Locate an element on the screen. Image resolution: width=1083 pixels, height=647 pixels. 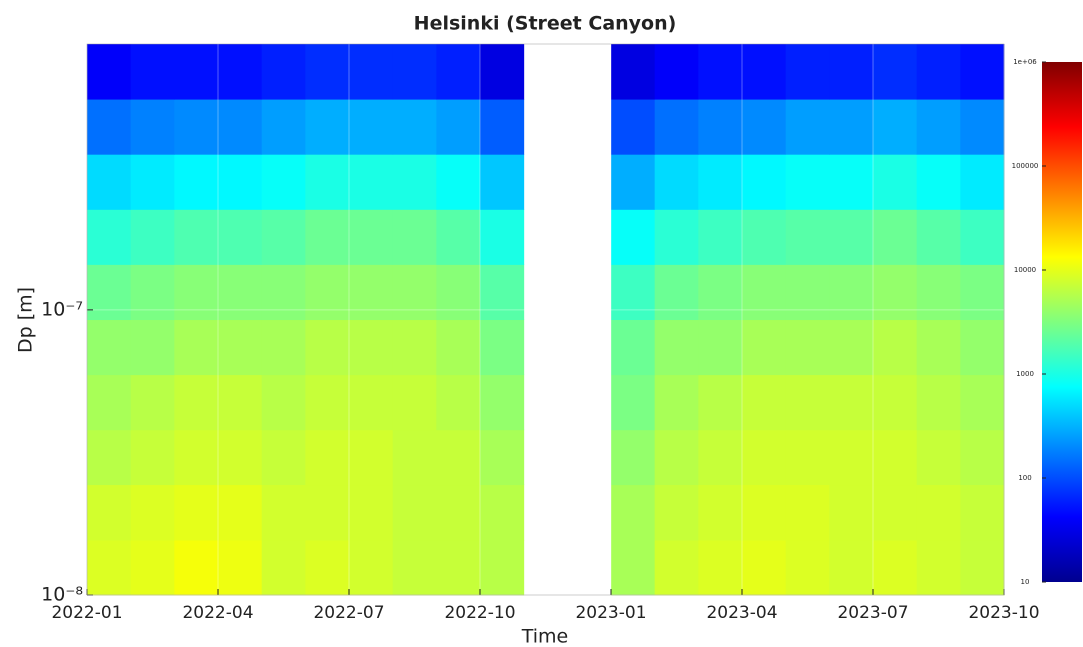
y-tick-label: 10⁻⁷ is located at coordinates (62, 309).